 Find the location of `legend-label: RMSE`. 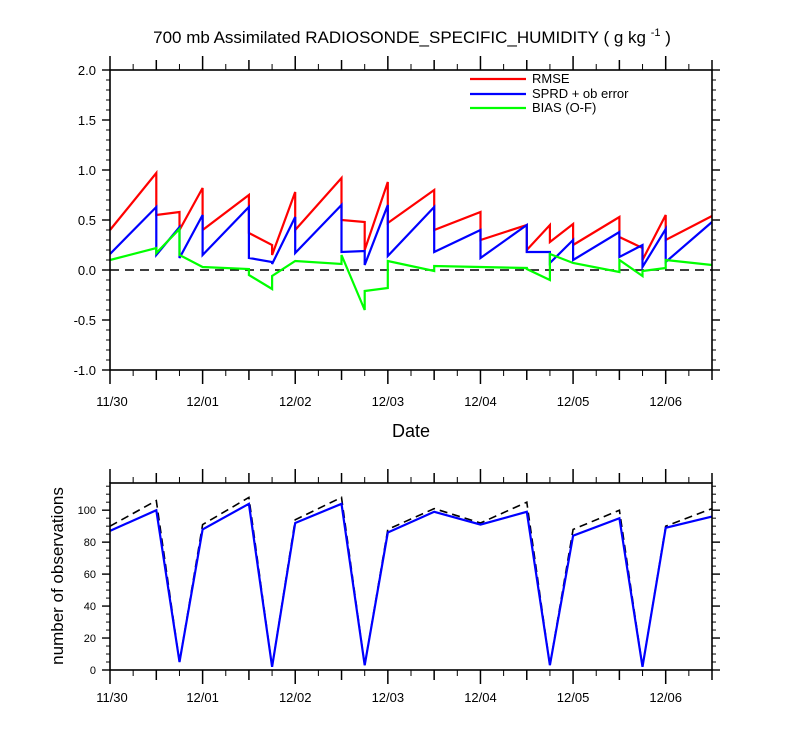

legend-label: RMSE is located at coordinates (551, 78).